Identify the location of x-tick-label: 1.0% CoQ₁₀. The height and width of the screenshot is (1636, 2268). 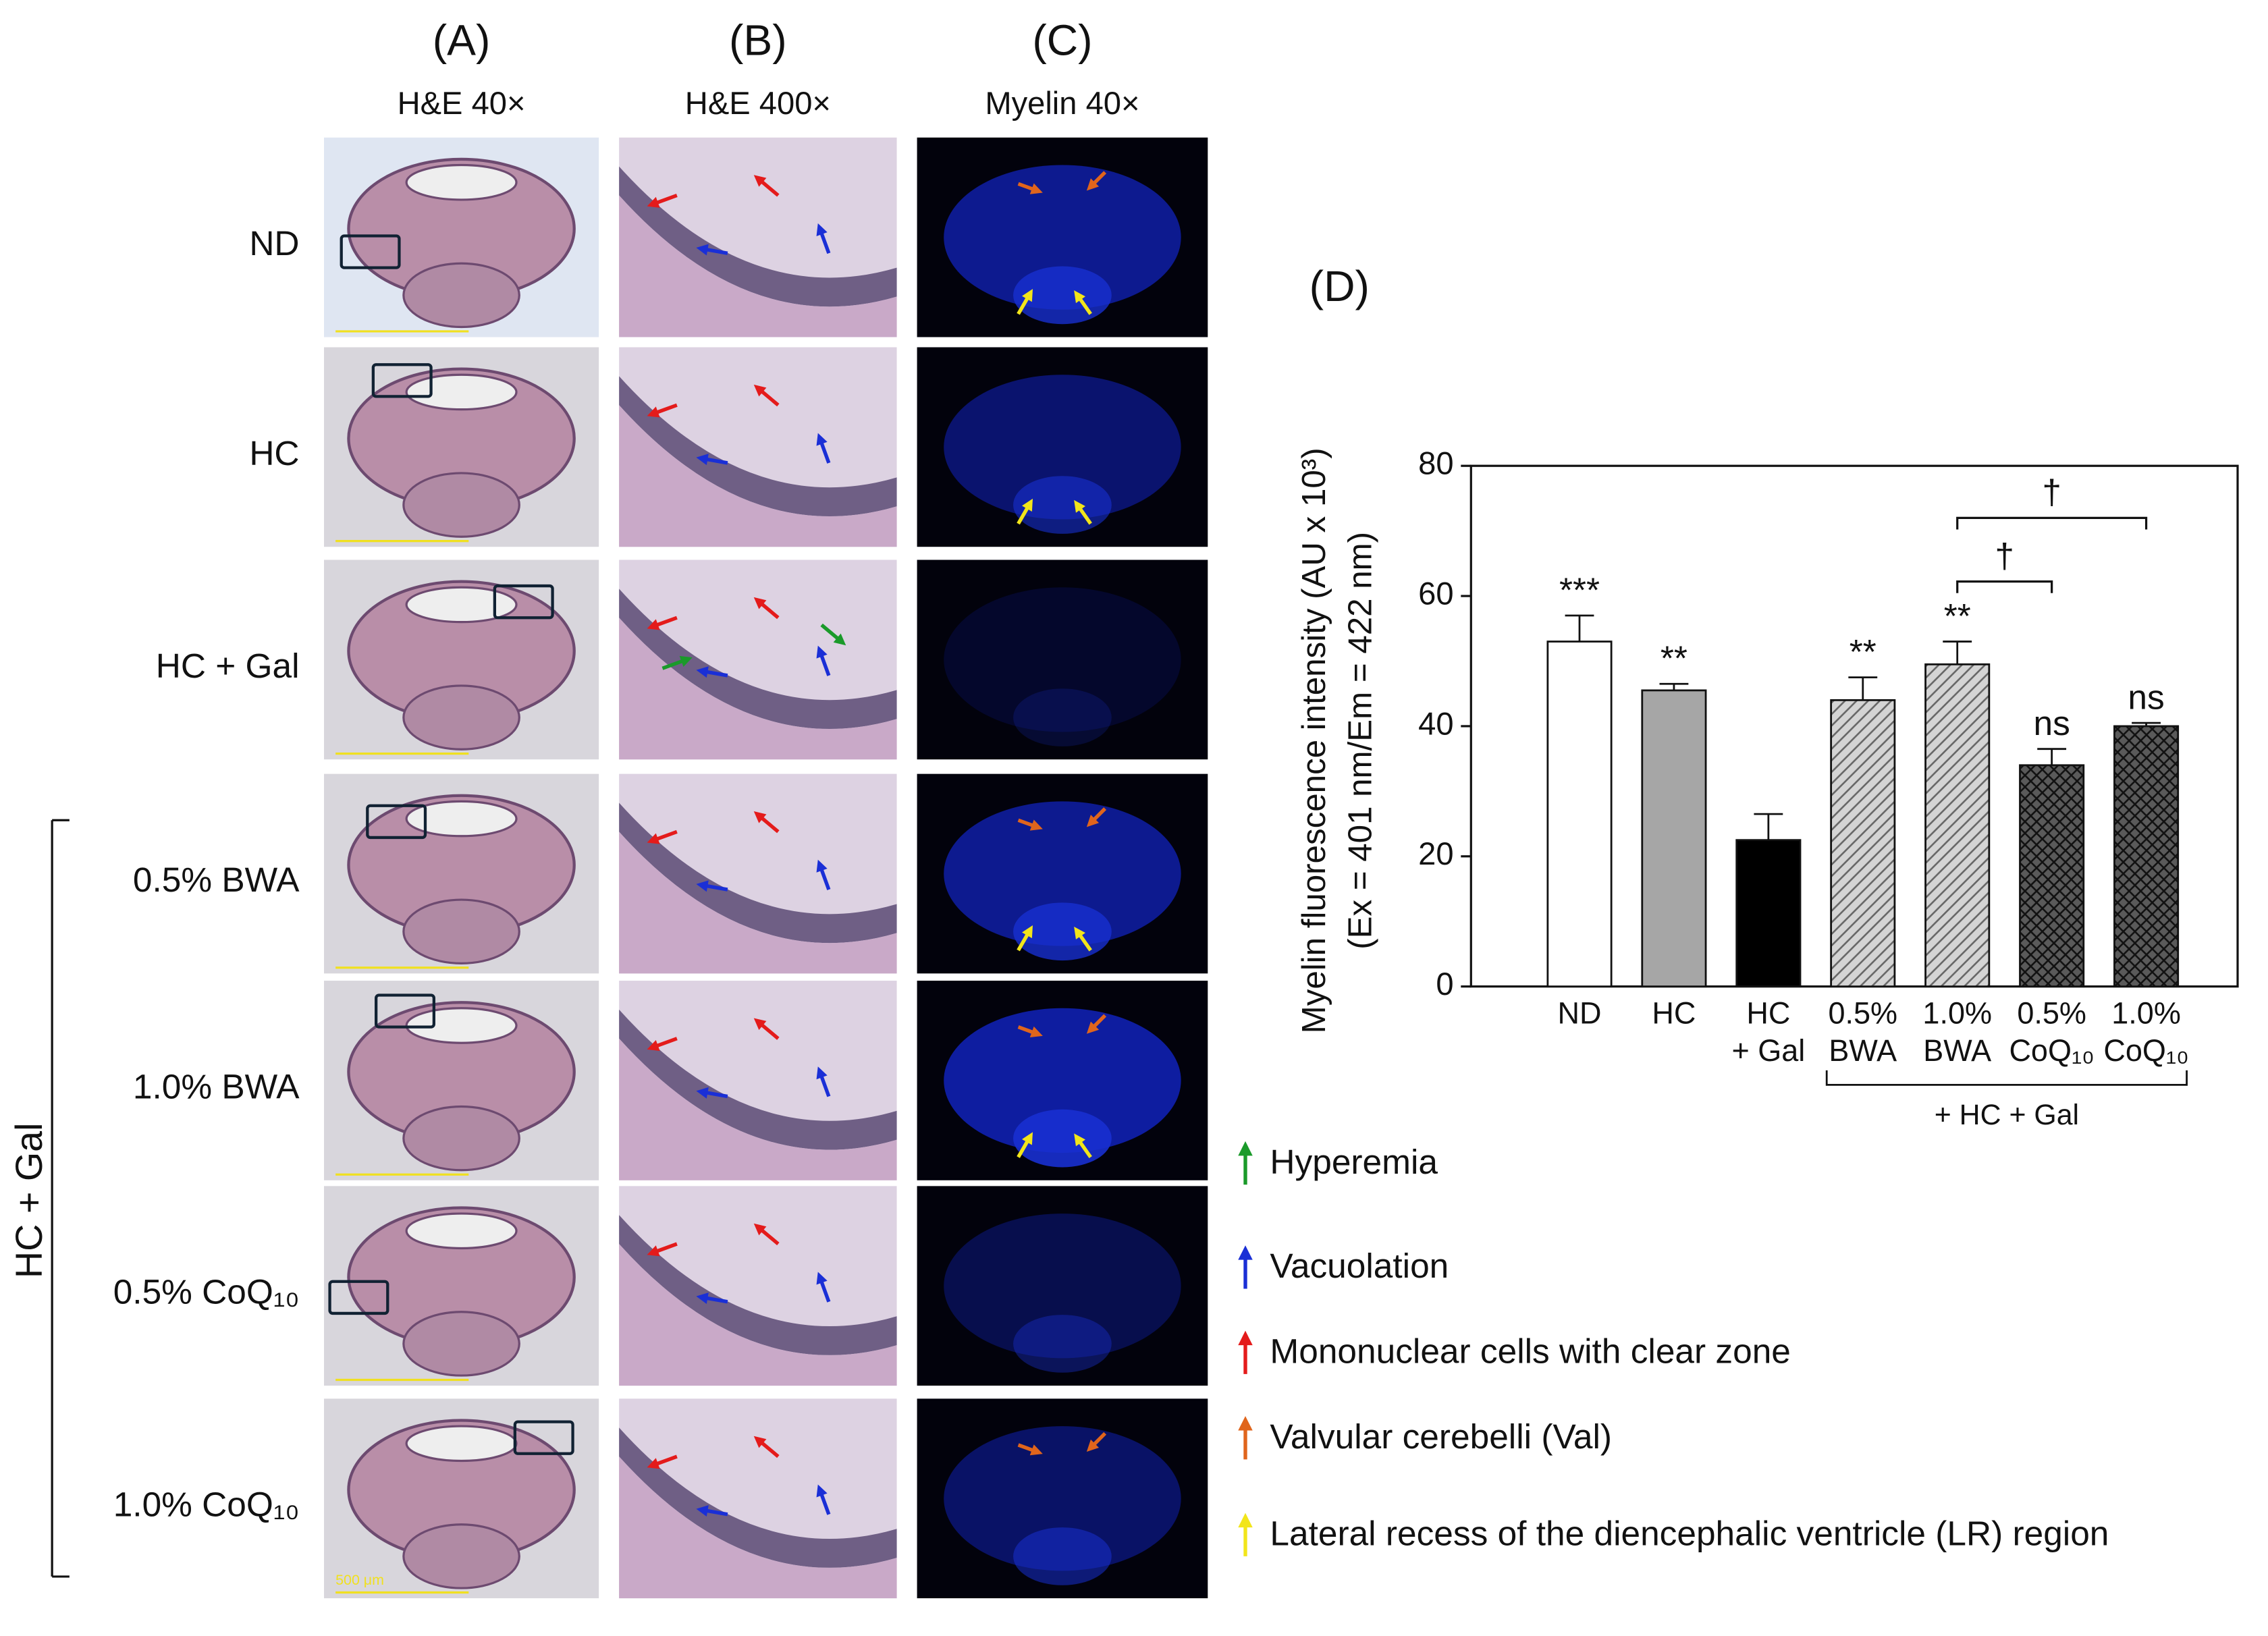
(2145, 1032).